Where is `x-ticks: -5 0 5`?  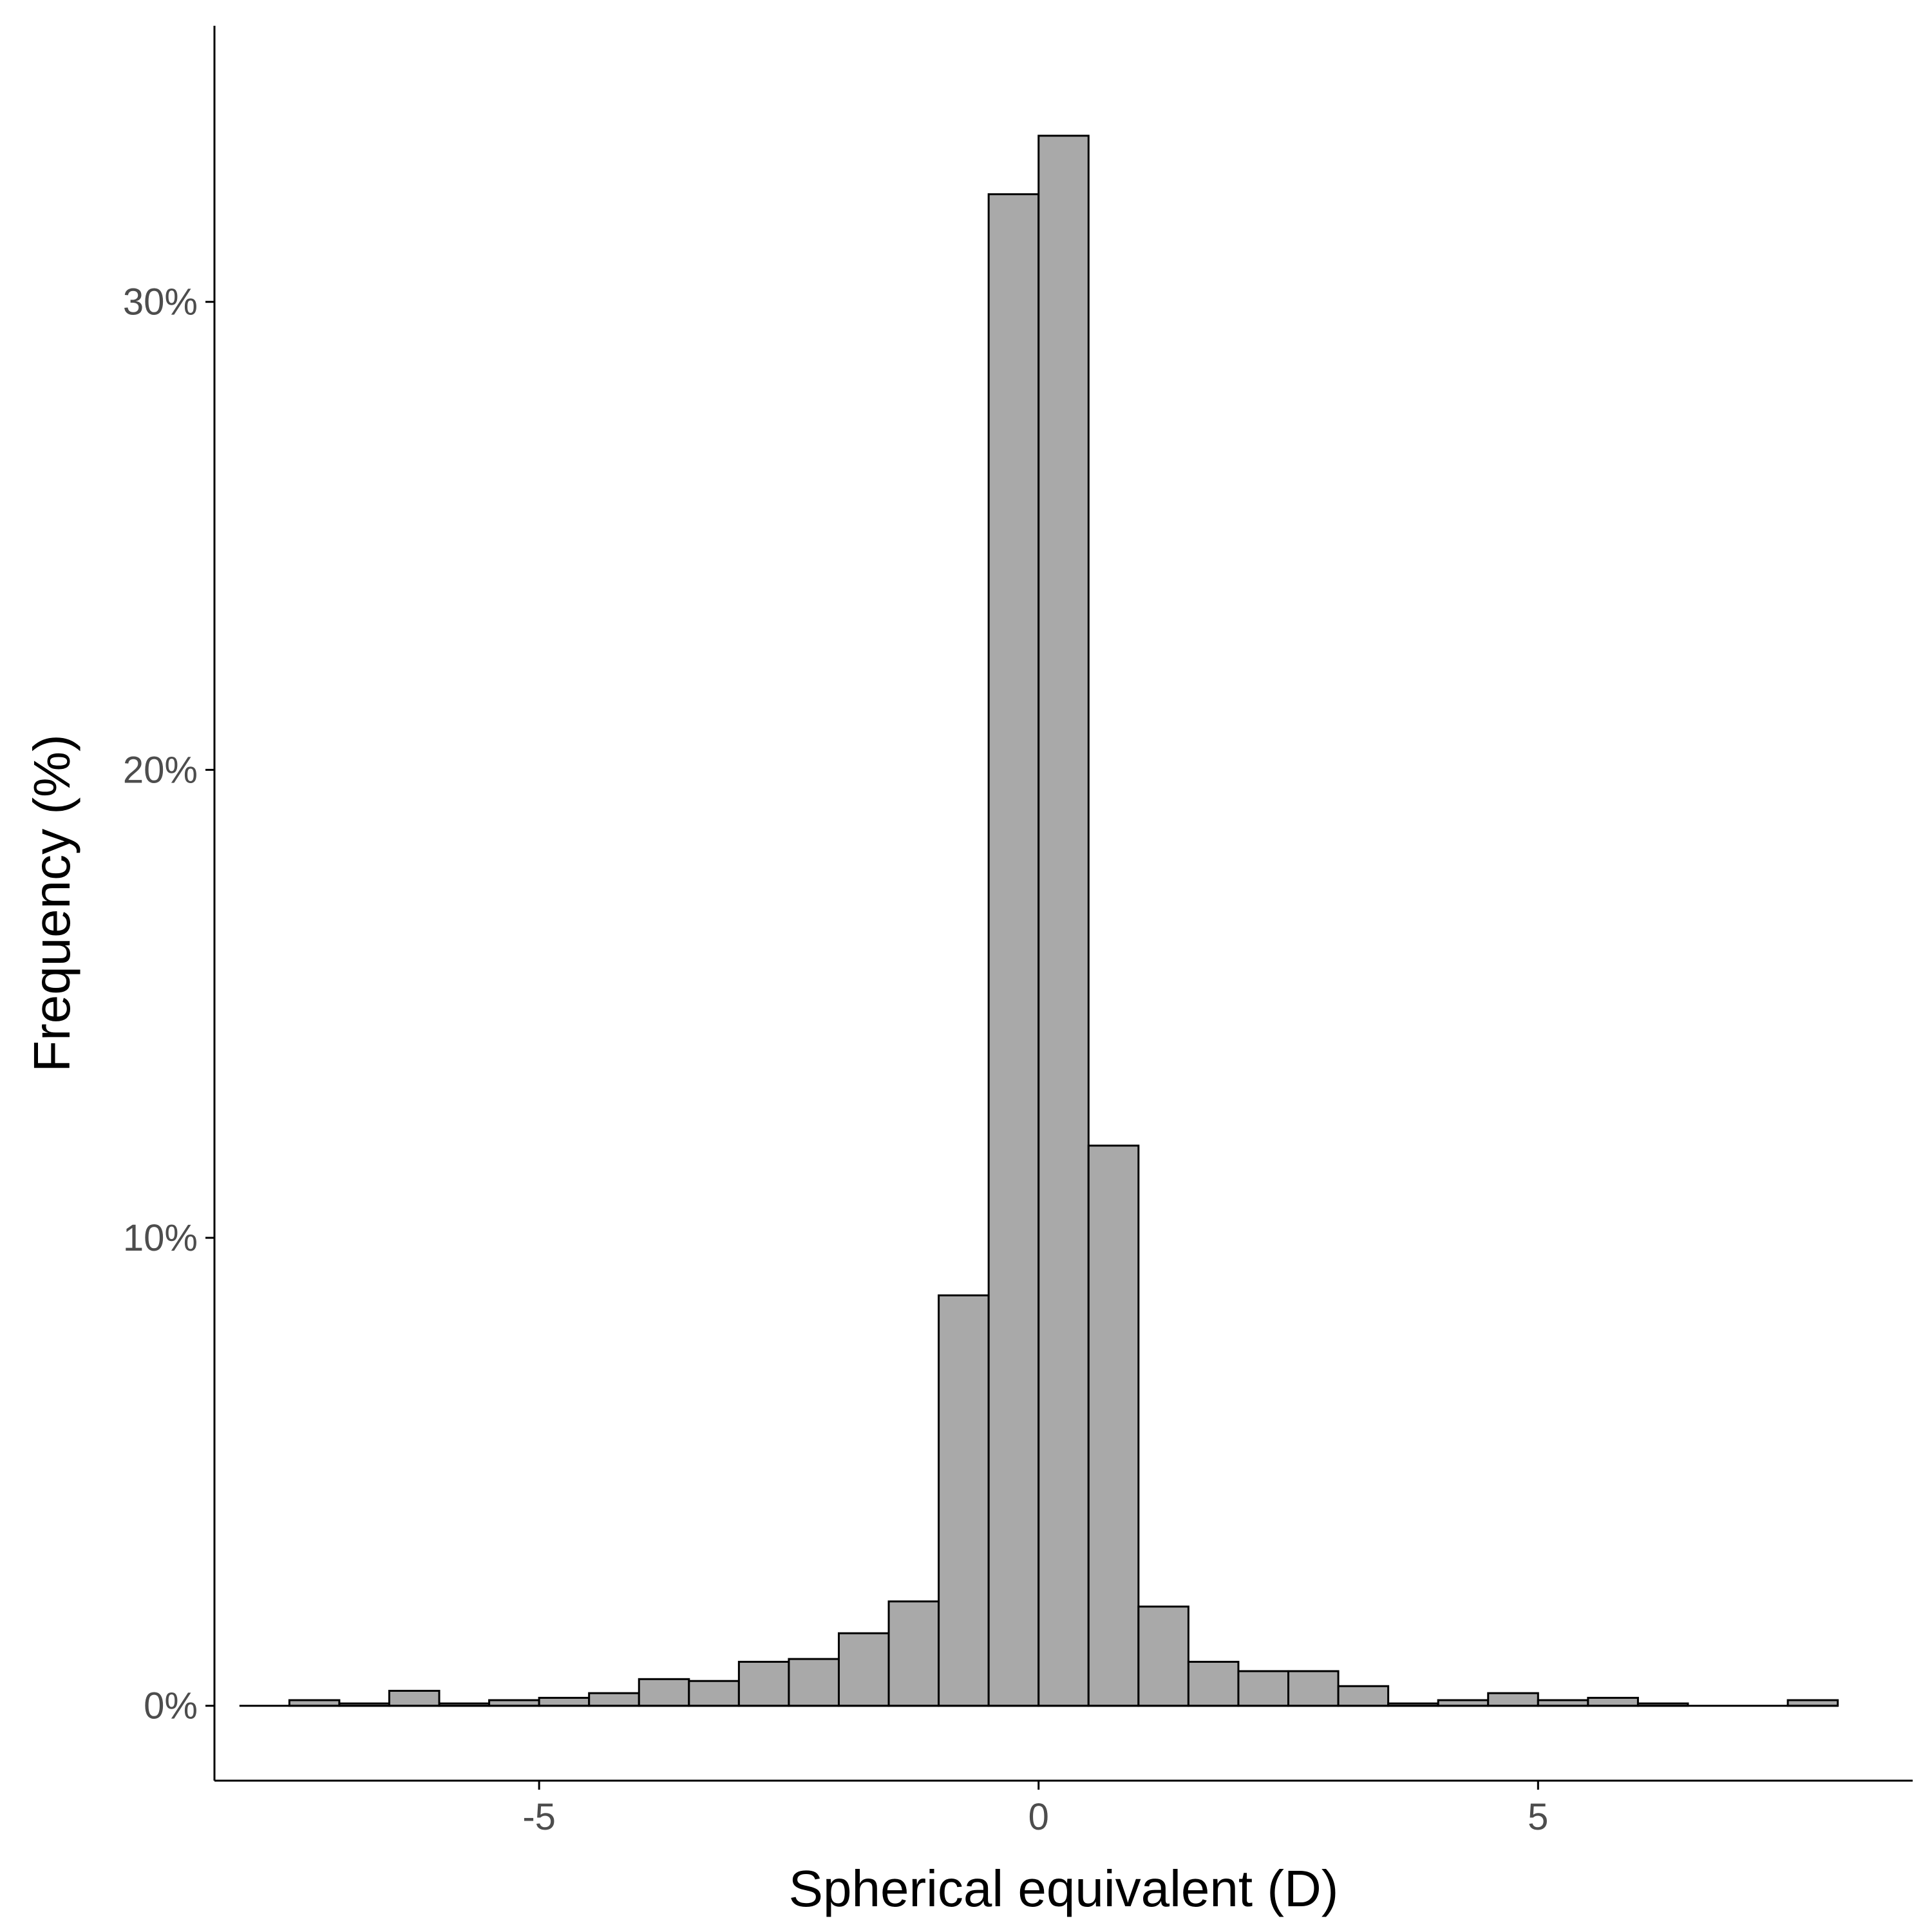 x-ticks: -5 0 5 is located at coordinates (1035, 1810).